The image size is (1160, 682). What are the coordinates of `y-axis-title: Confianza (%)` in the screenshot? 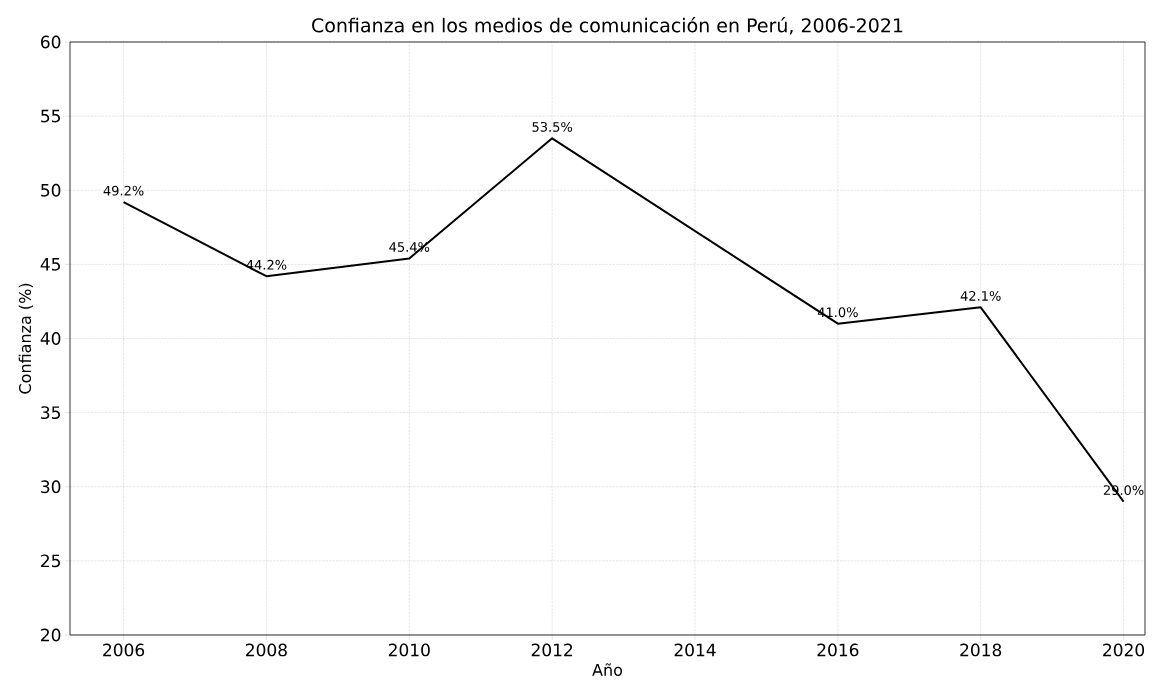 It's located at (25, 338).